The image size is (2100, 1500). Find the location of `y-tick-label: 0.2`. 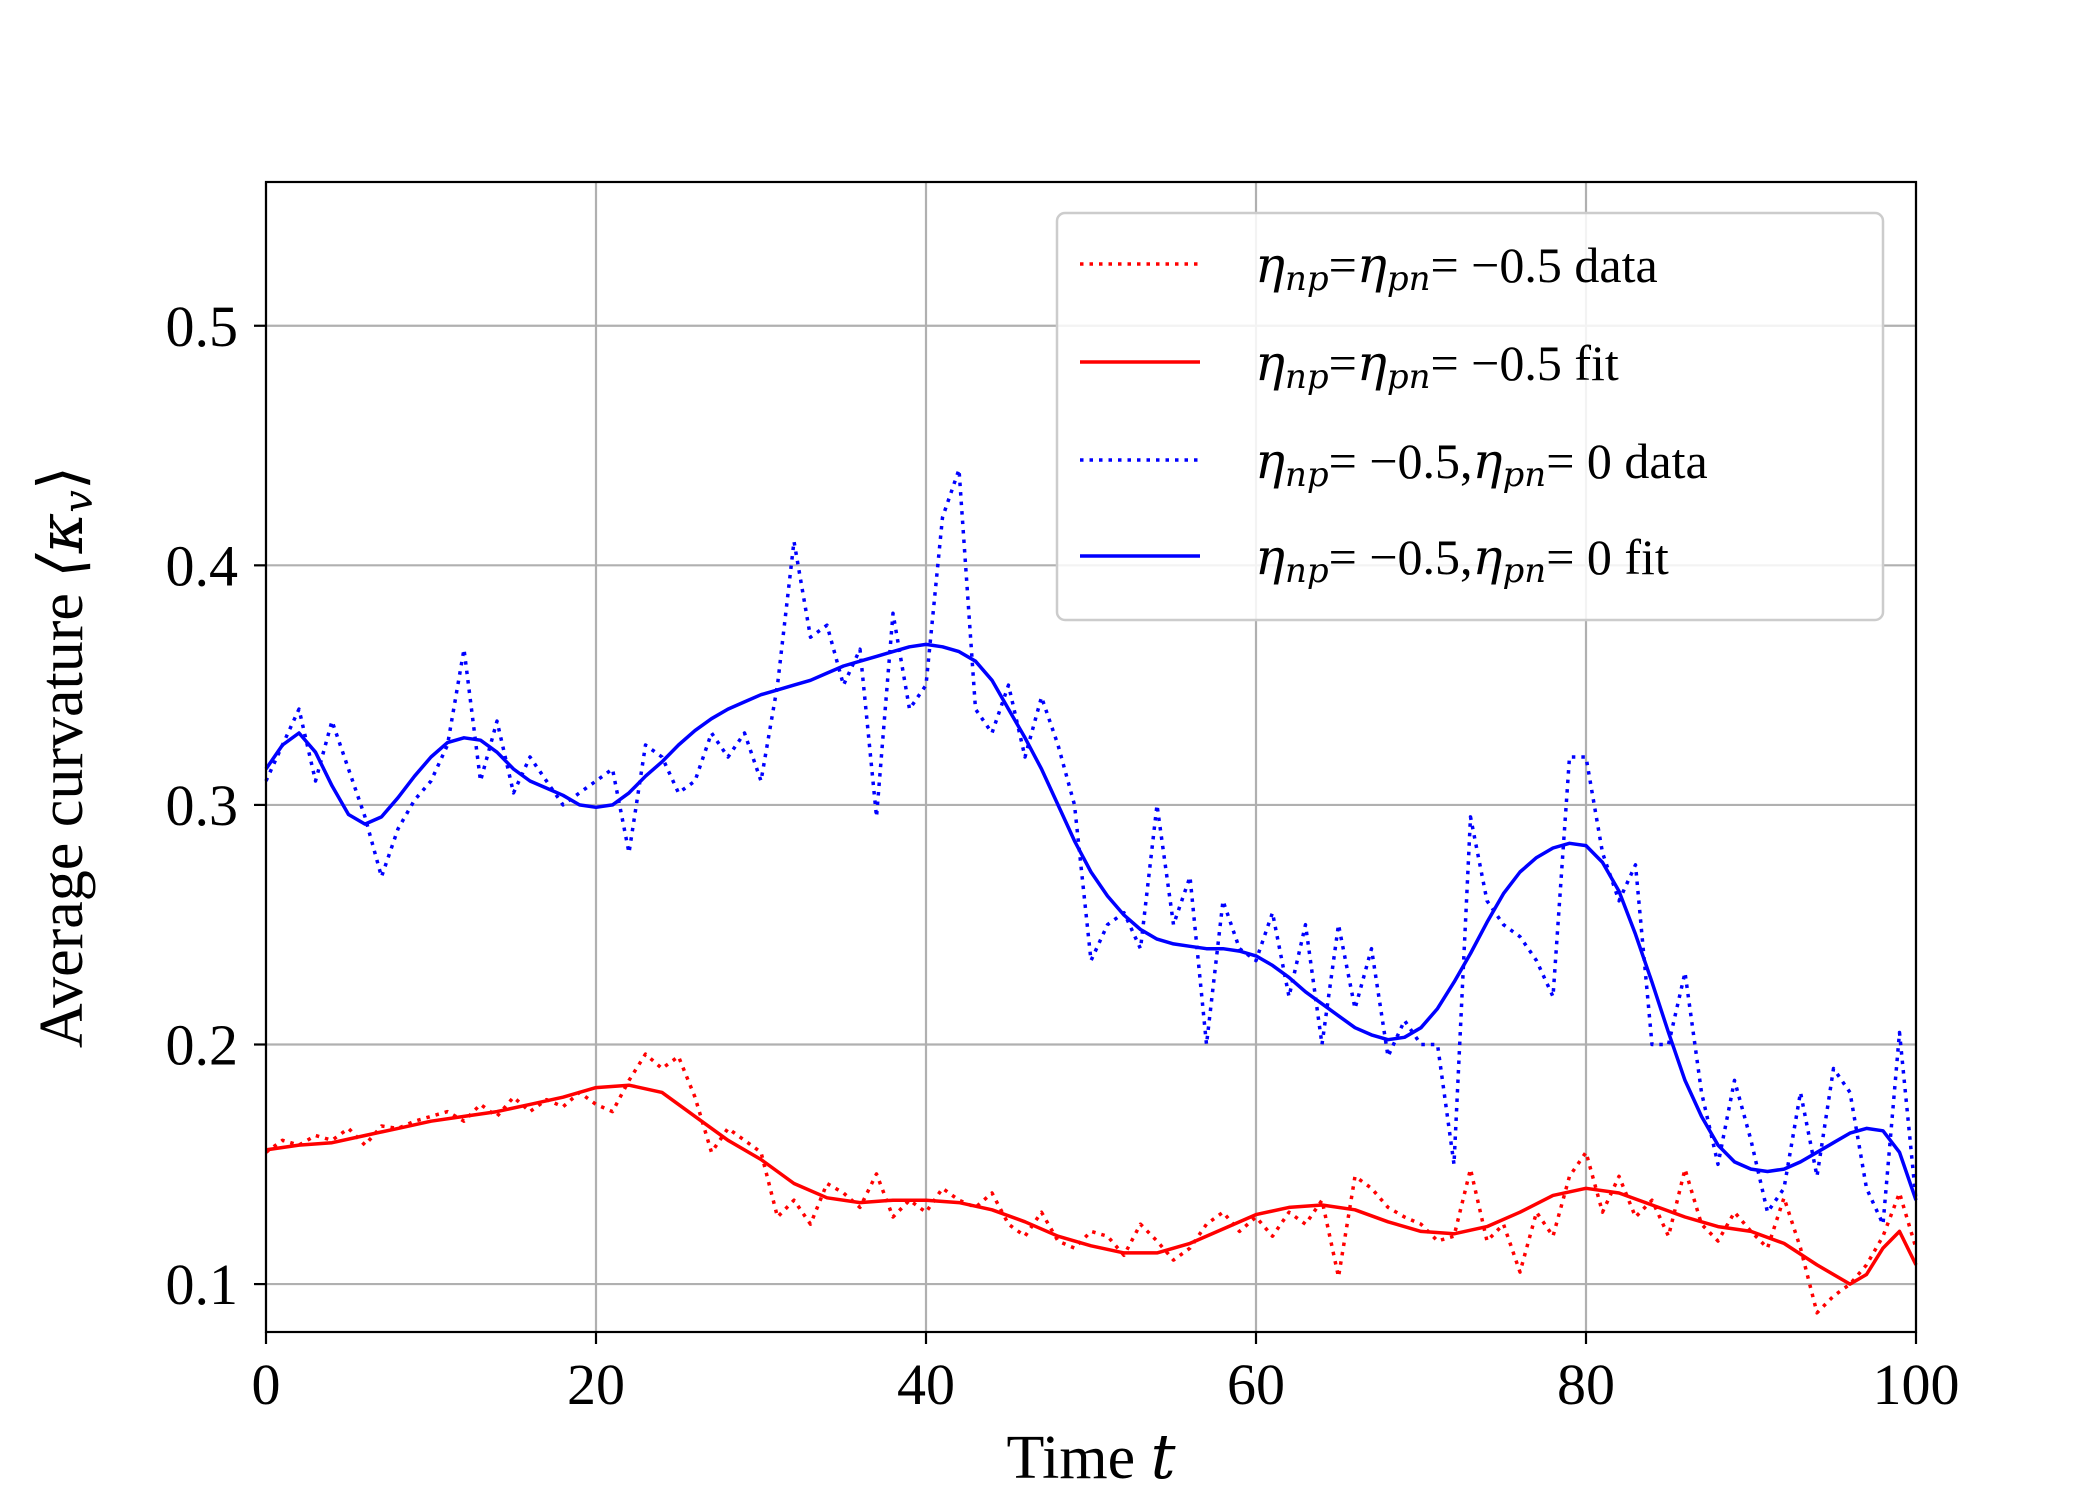

y-tick-label: 0.2 is located at coordinates (202, 1045).